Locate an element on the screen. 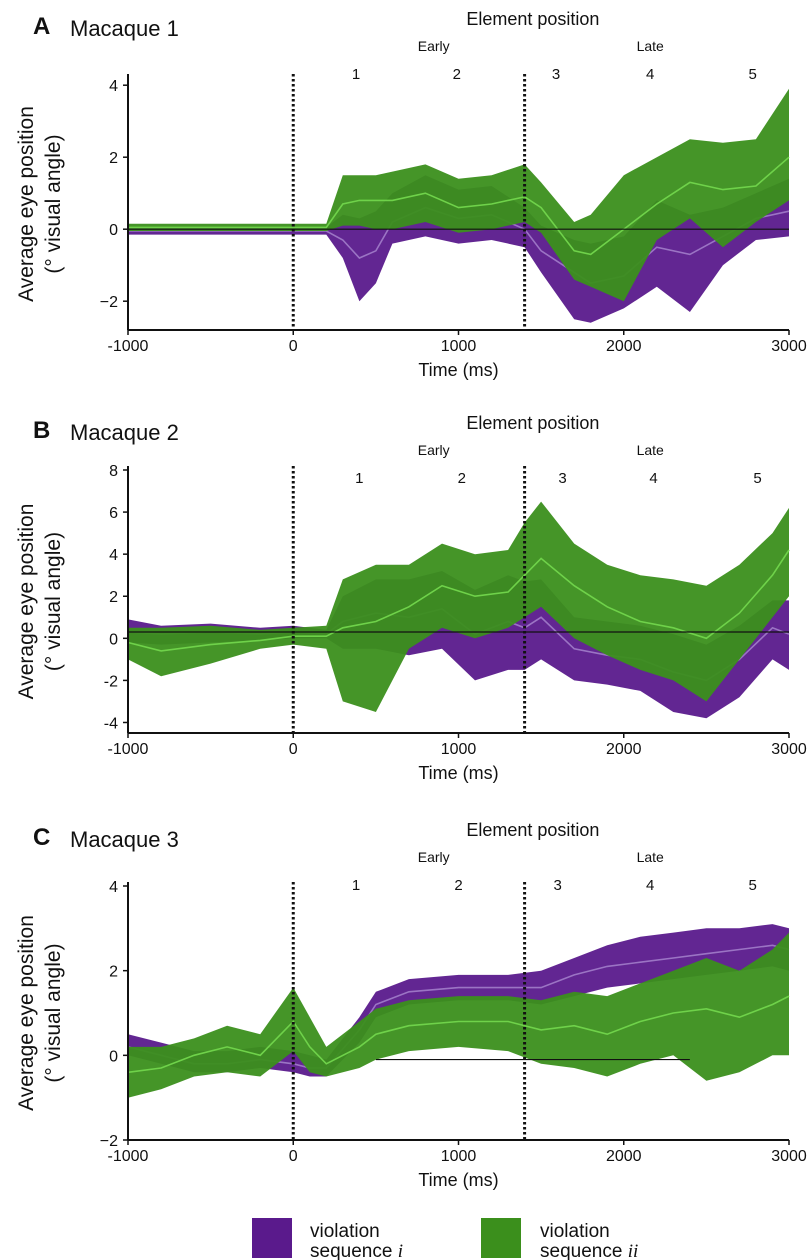 Image resolution: width=811 pixels, height=1260 pixels. panel-letter: C is located at coordinates (41, 837).